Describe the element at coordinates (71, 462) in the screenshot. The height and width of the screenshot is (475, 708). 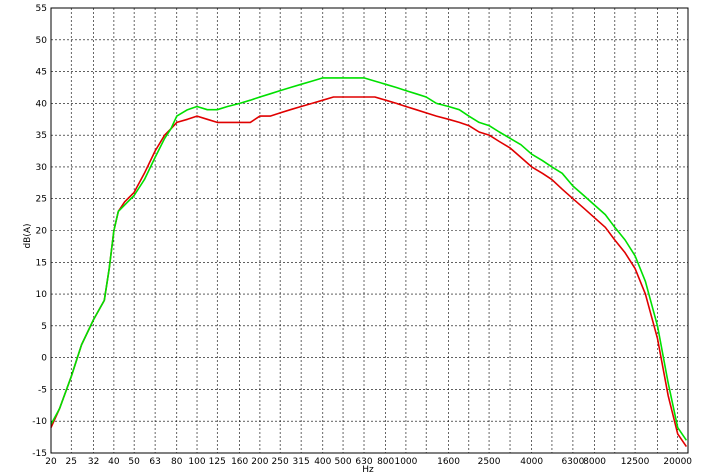
I see `x-tick-label: 25` at that location.